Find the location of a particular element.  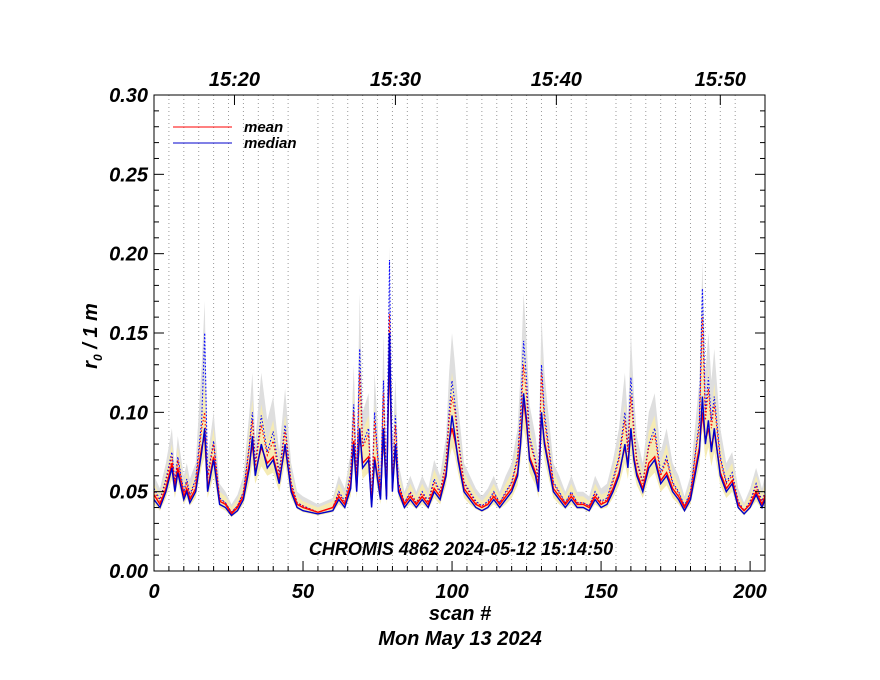

y-tick-label: 0.15 is located at coordinates (129, 334).